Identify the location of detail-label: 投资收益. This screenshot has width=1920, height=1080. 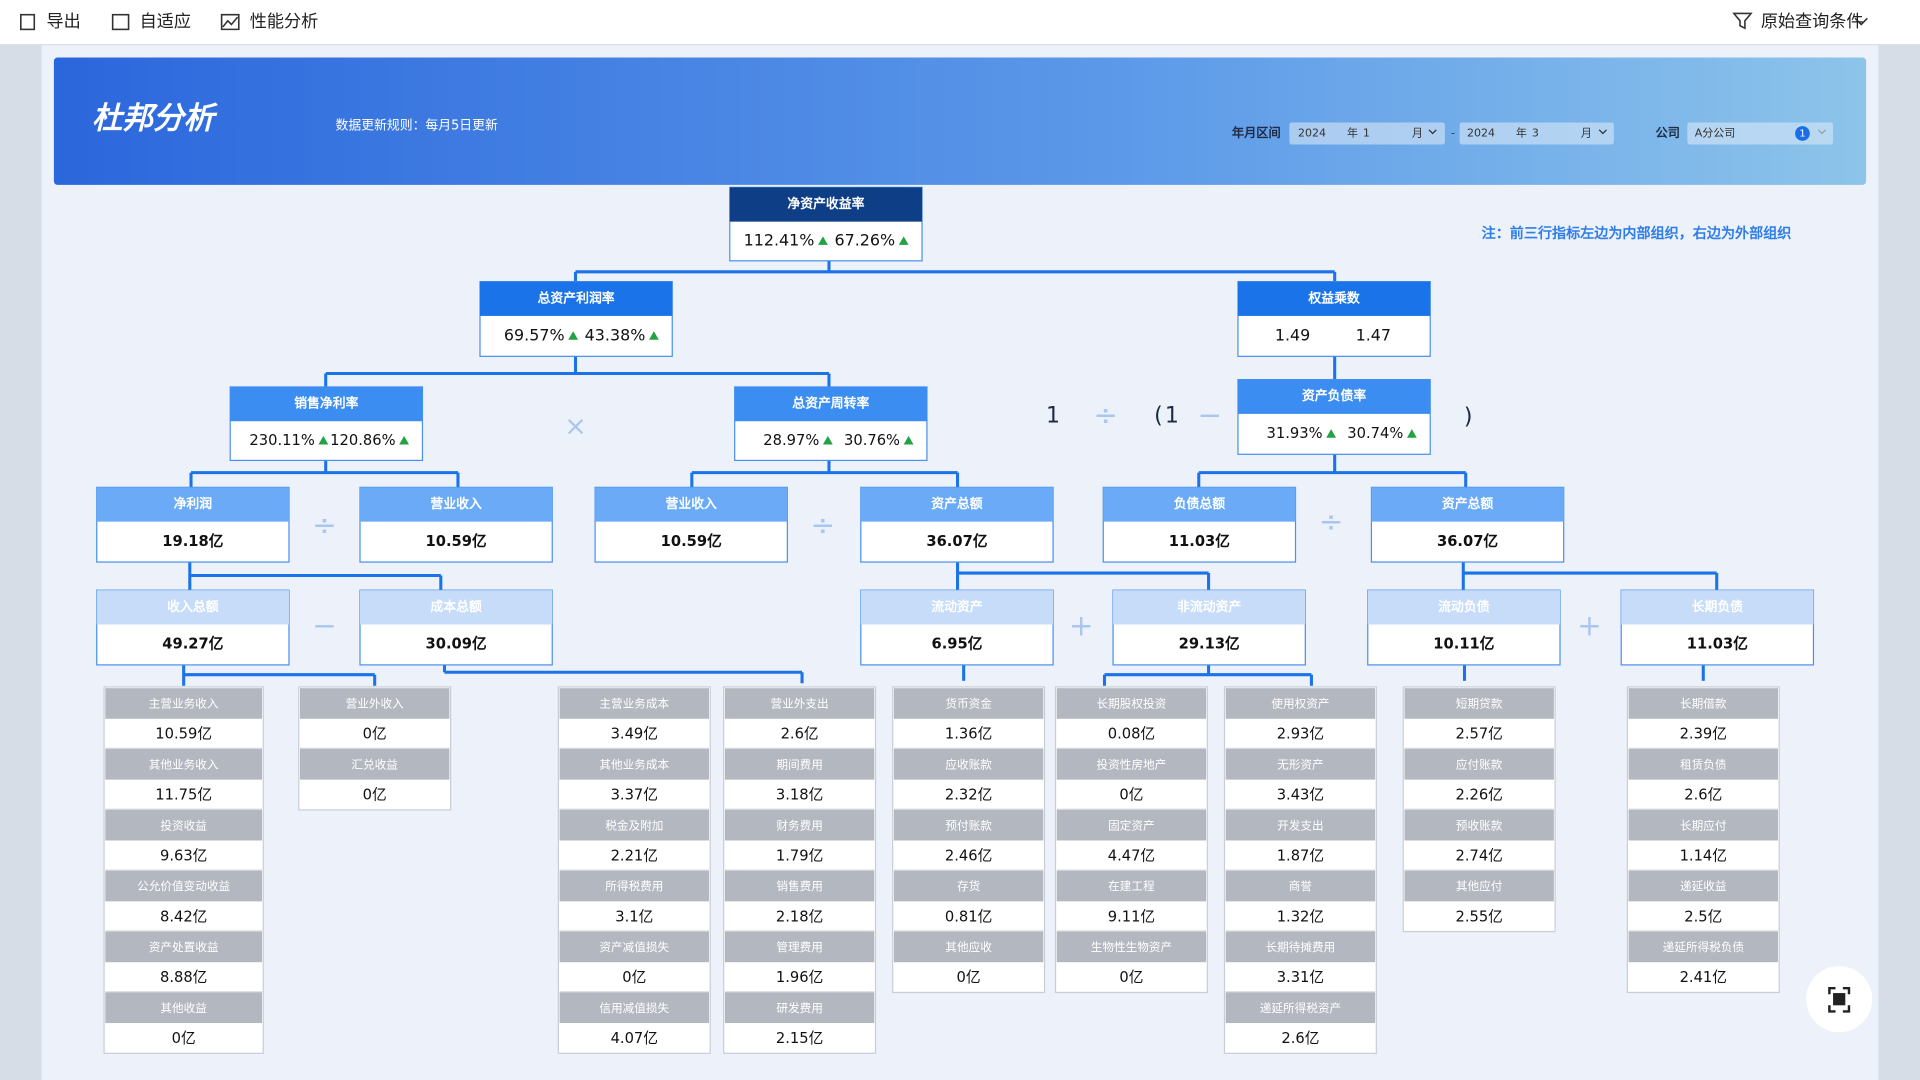
(183, 825).